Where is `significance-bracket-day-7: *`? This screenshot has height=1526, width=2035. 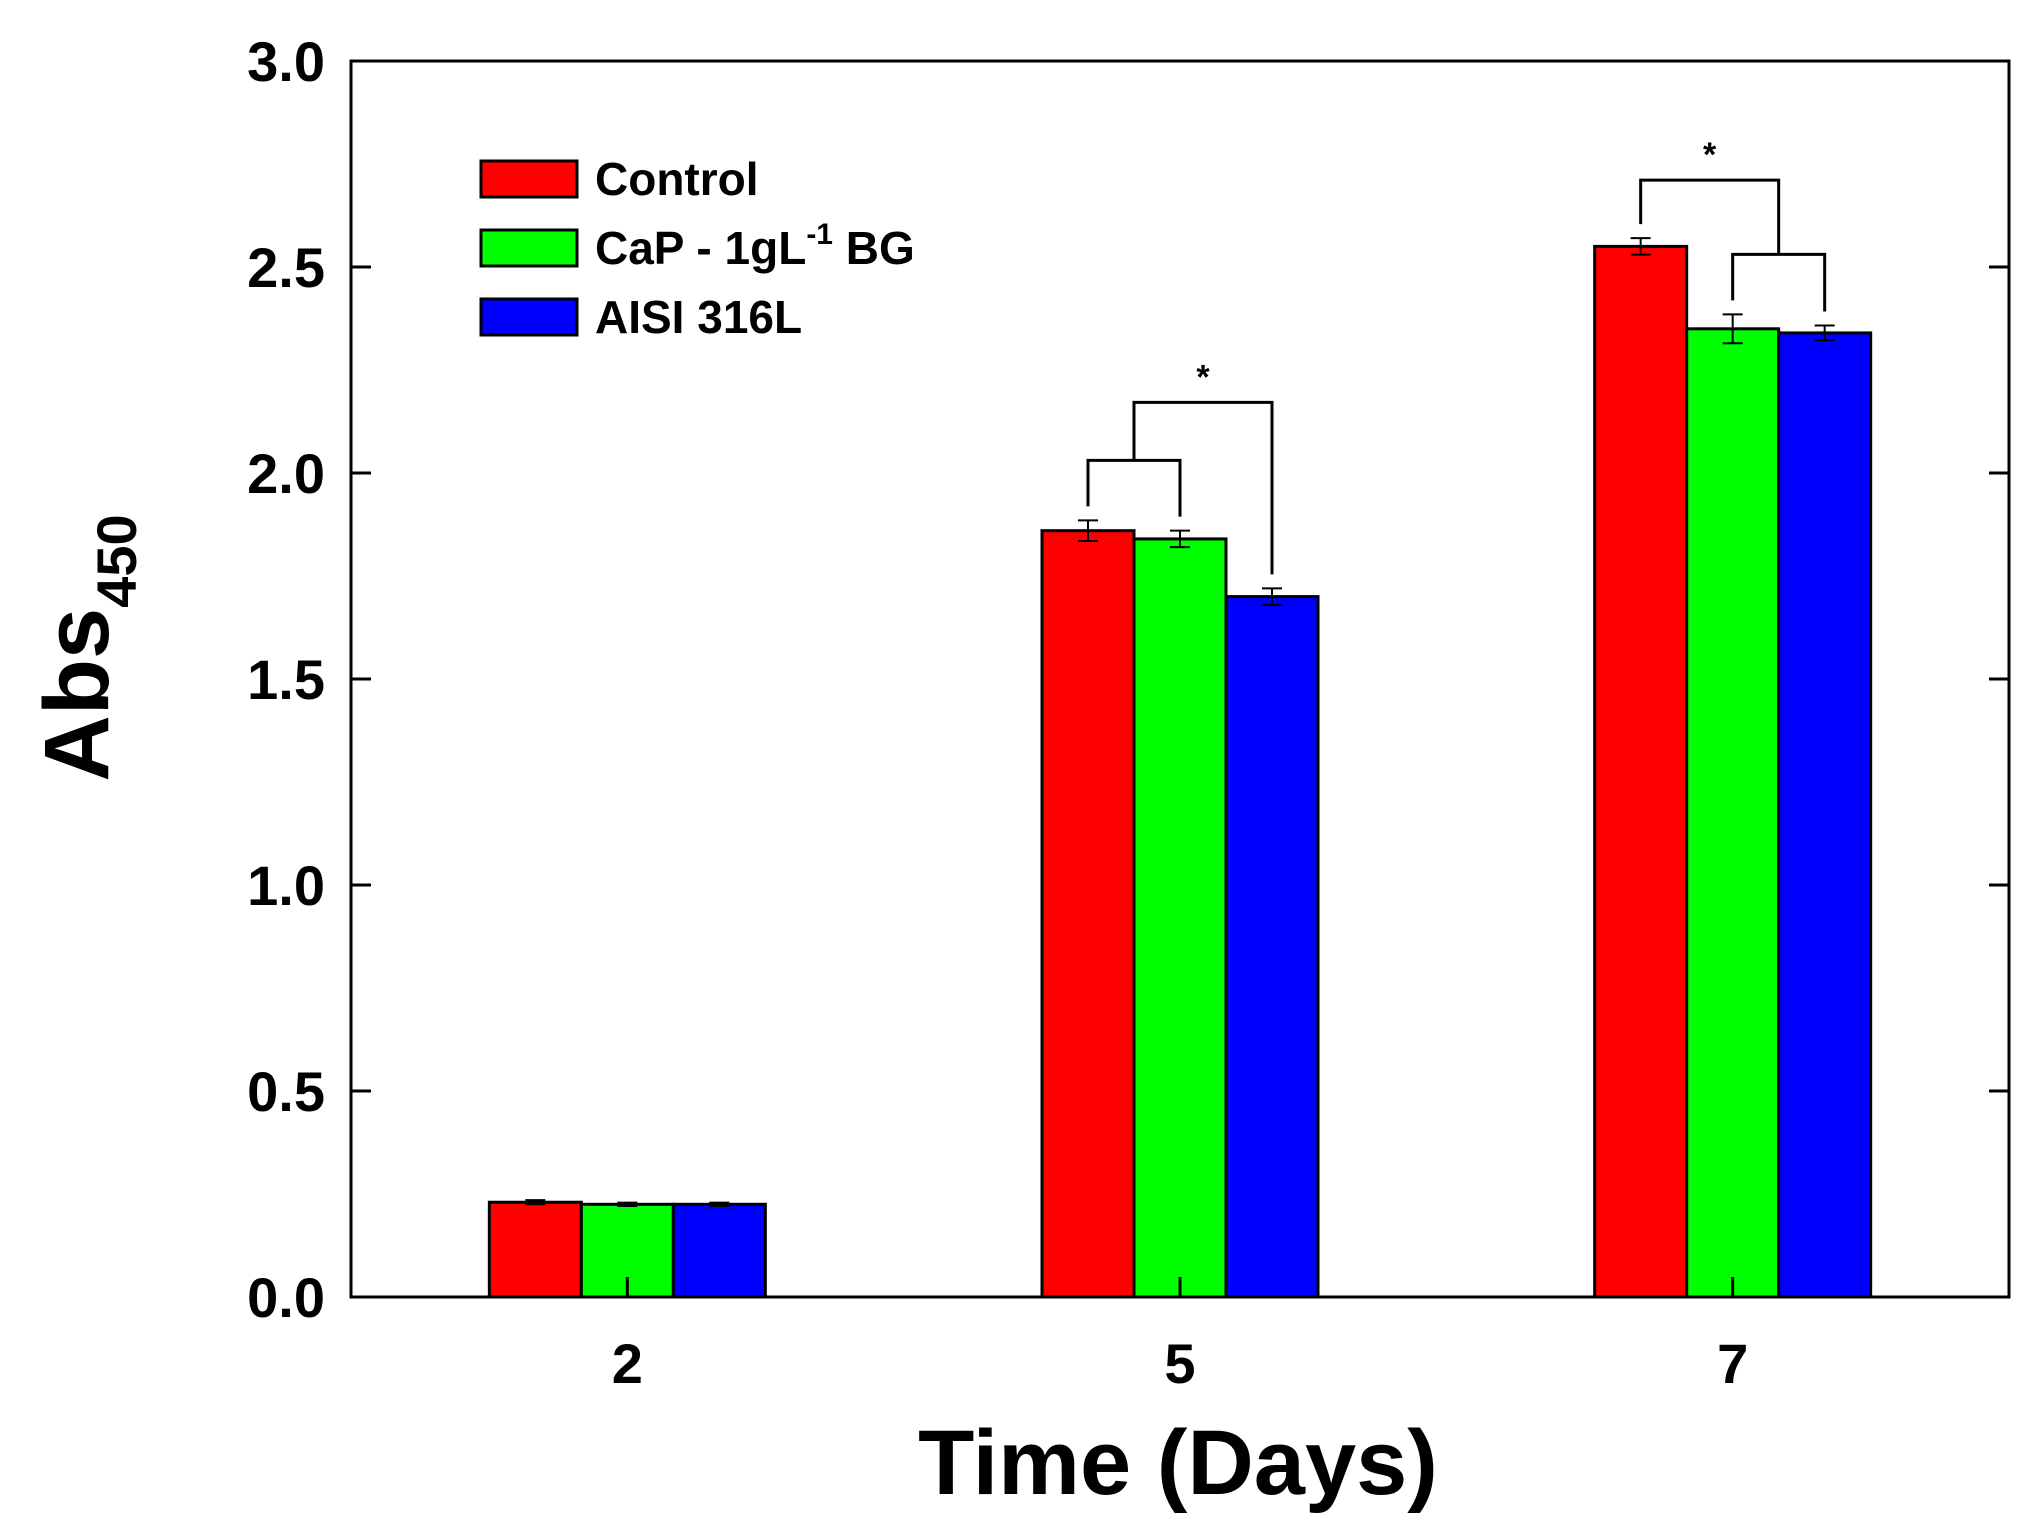 significance-bracket-day-7: * is located at coordinates (1733, 224).